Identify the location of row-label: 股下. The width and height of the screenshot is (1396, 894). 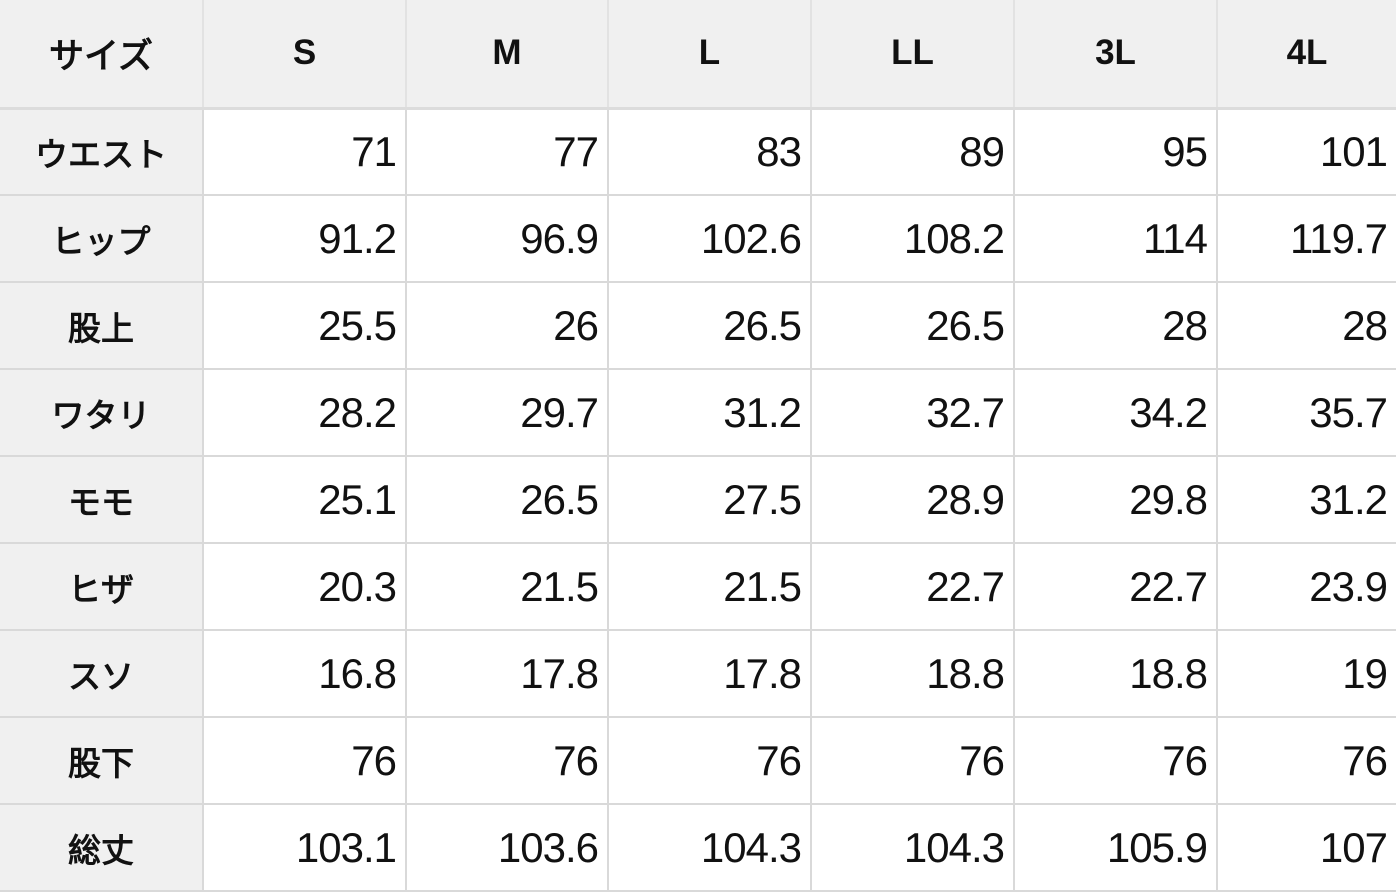
(101, 760).